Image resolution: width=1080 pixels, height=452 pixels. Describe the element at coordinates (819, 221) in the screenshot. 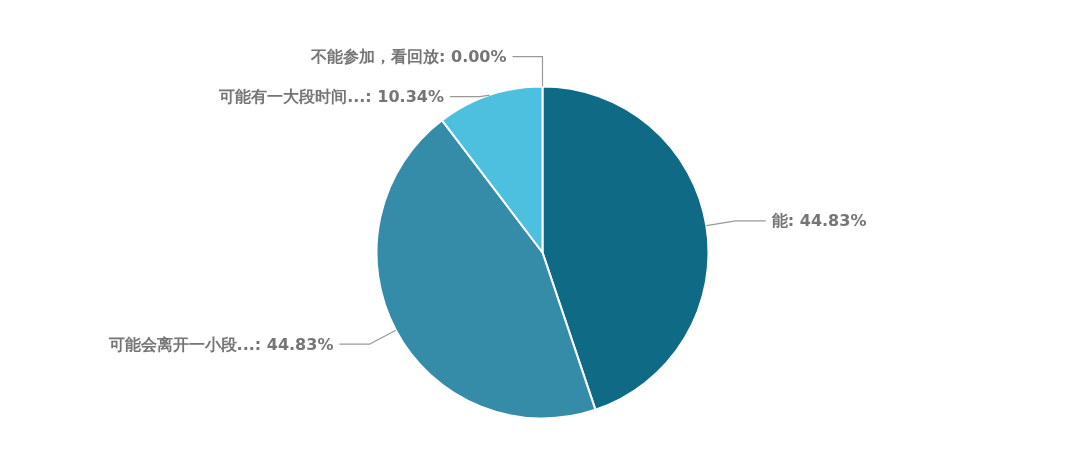

I see `slice-label: 能: 44.83%` at that location.